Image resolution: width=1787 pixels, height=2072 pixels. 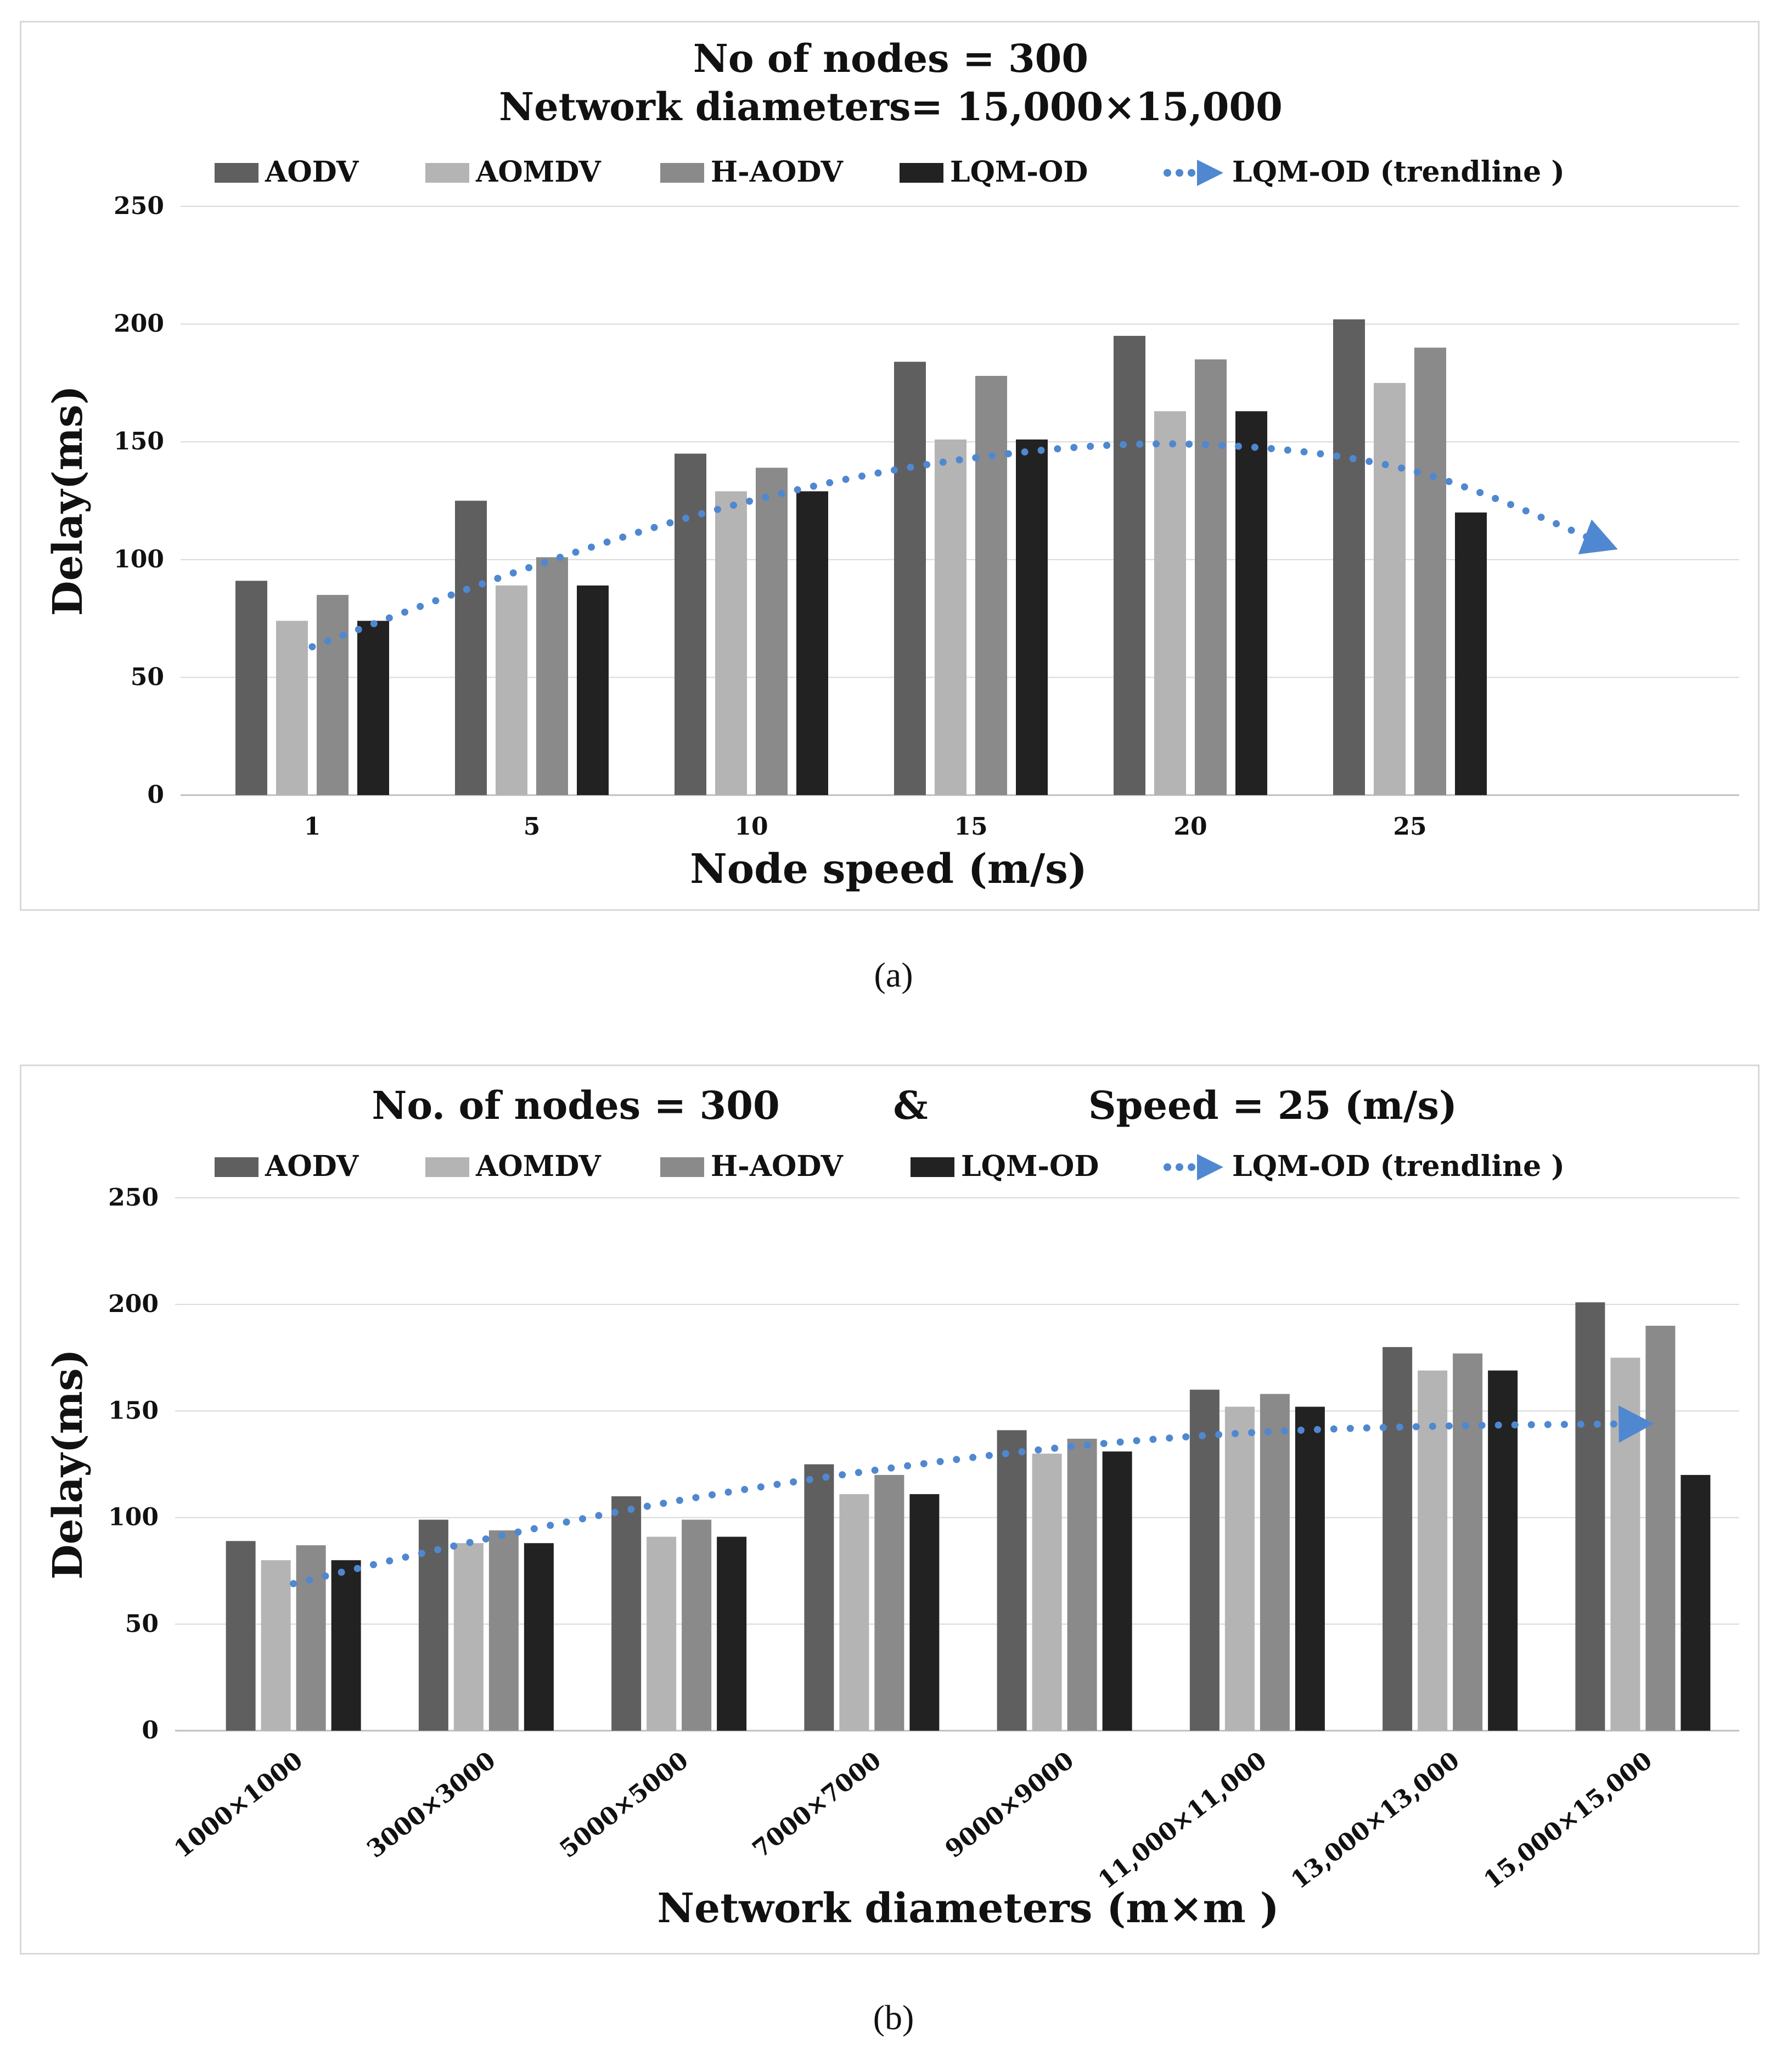 What do you see at coordinates (1272, 1105) in the screenshot?
I see `chart-title-part: Speed = 25 (m/s)` at bounding box center [1272, 1105].